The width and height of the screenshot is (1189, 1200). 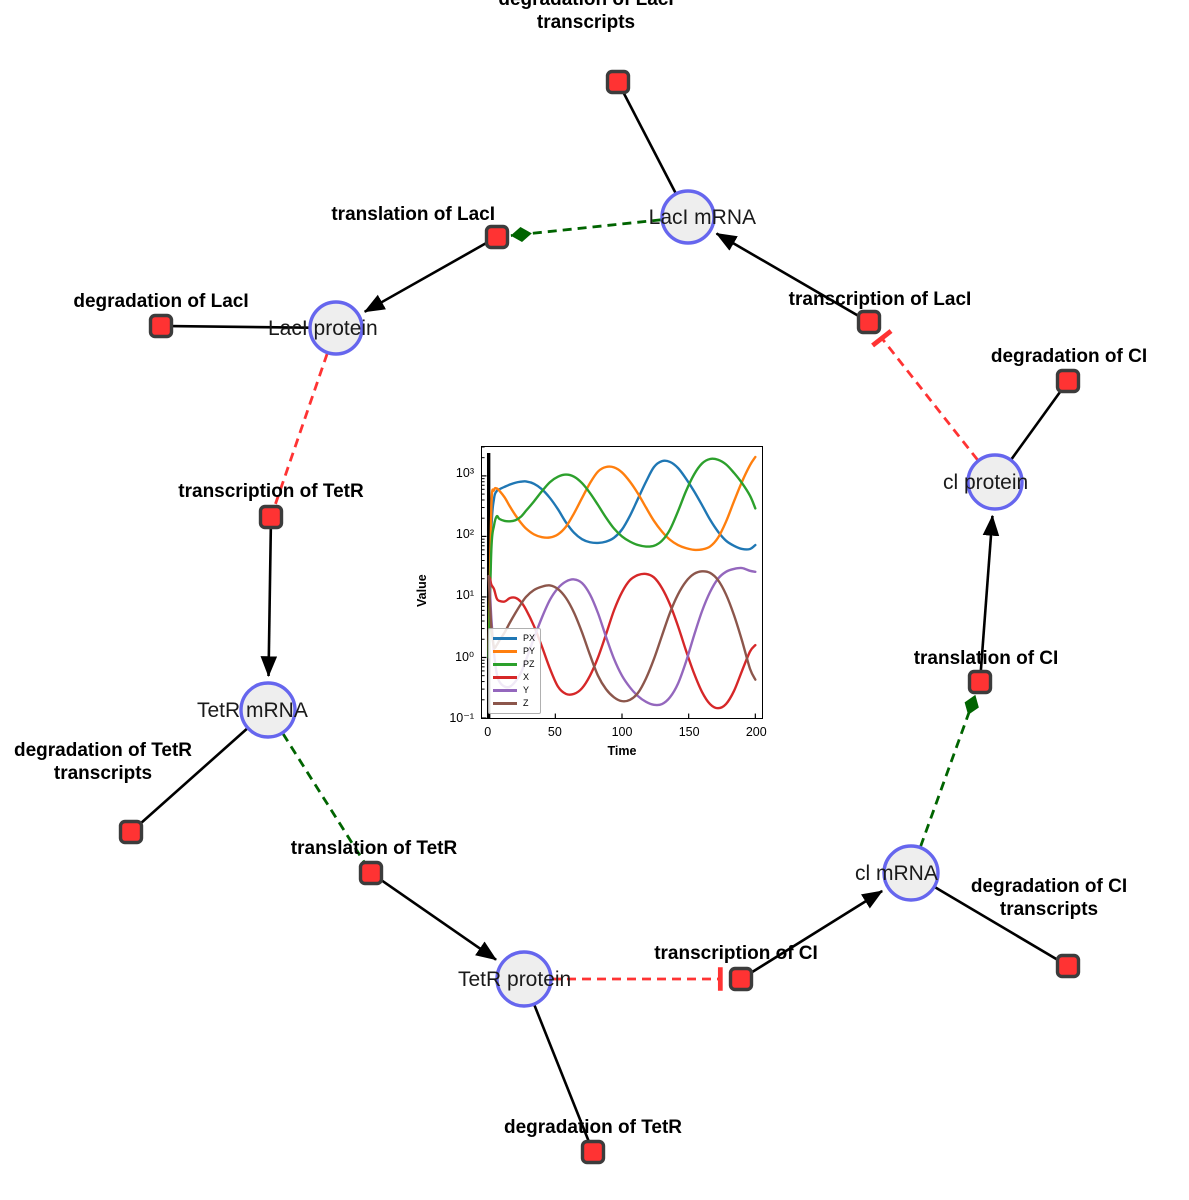 What do you see at coordinates (997, 924) in the screenshot?
I see `edge-e17` at bounding box center [997, 924].